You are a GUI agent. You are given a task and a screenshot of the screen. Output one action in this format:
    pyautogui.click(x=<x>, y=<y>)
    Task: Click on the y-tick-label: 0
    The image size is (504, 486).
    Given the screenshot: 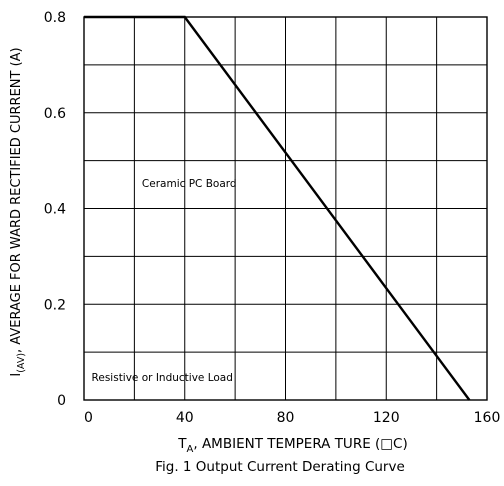 What is the action you would take?
    pyautogui.click(x=61, y=401)
    